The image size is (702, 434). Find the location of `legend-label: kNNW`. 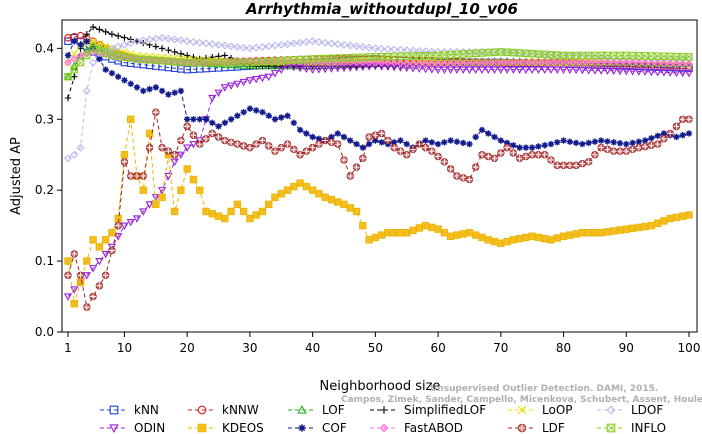

legend-label: kNNW is located at coordinates (240, 410).